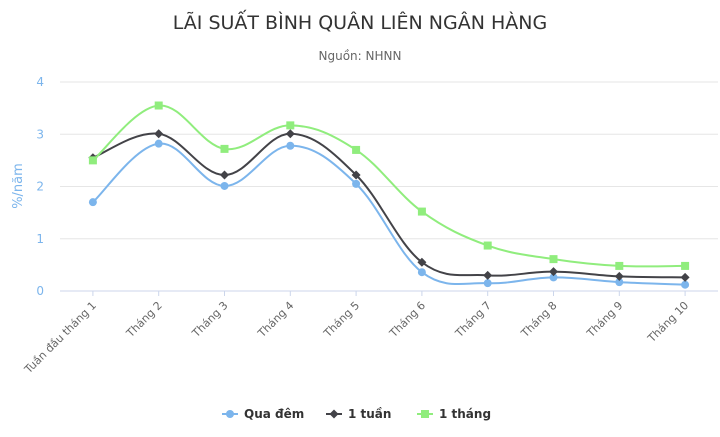 The image size is (720, 437). What do you see at coordinates (18, 186) in the screenshot?
I see `y-axis-label: %/năm` at bounding box center [18, 186].